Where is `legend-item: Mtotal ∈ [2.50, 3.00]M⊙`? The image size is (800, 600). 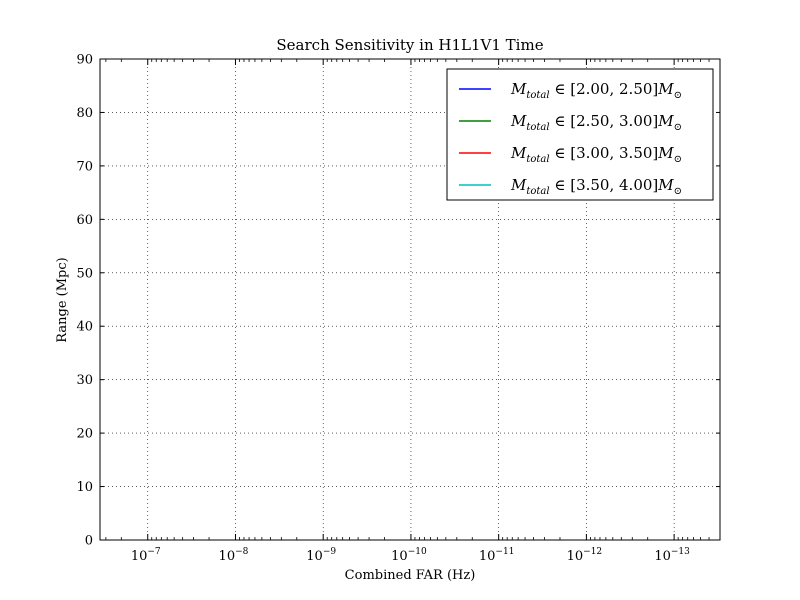 legend-item: Mtotal ∈ [2.50, 3.00]M⊙ is located at coordinates (570, 122).